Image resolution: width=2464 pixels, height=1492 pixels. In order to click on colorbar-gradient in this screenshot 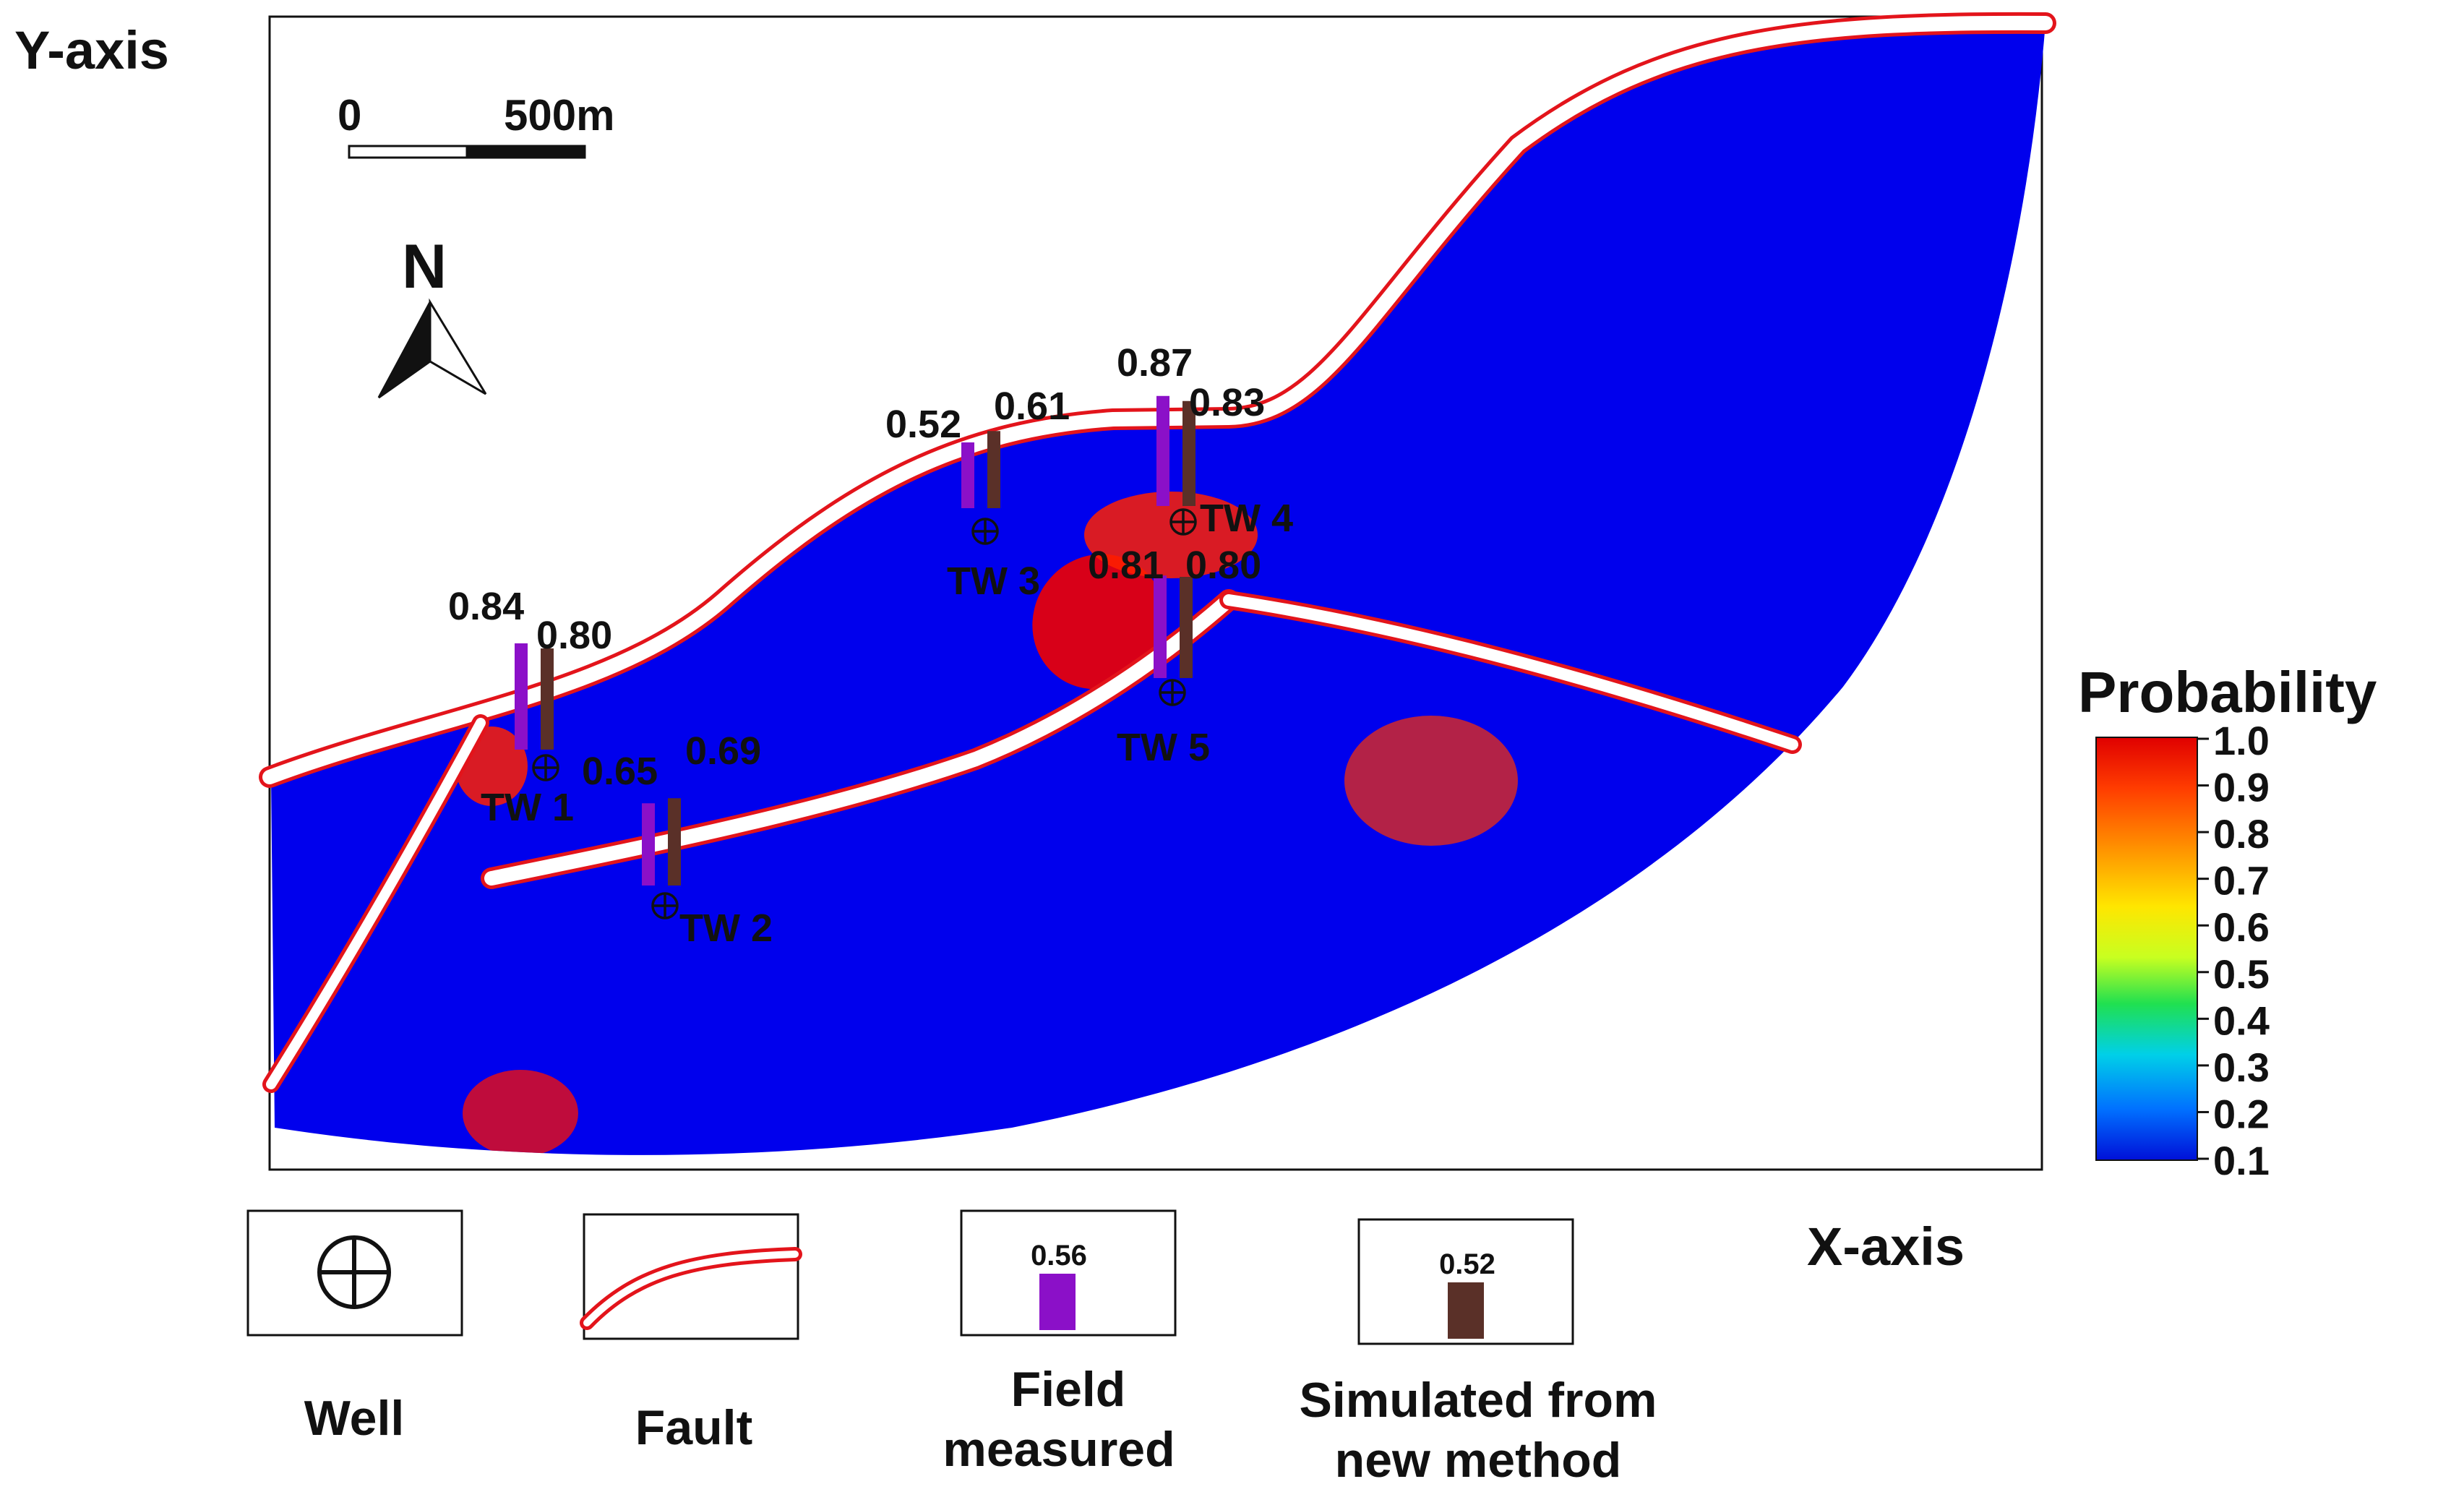, I will do `click(2146, 949)`.